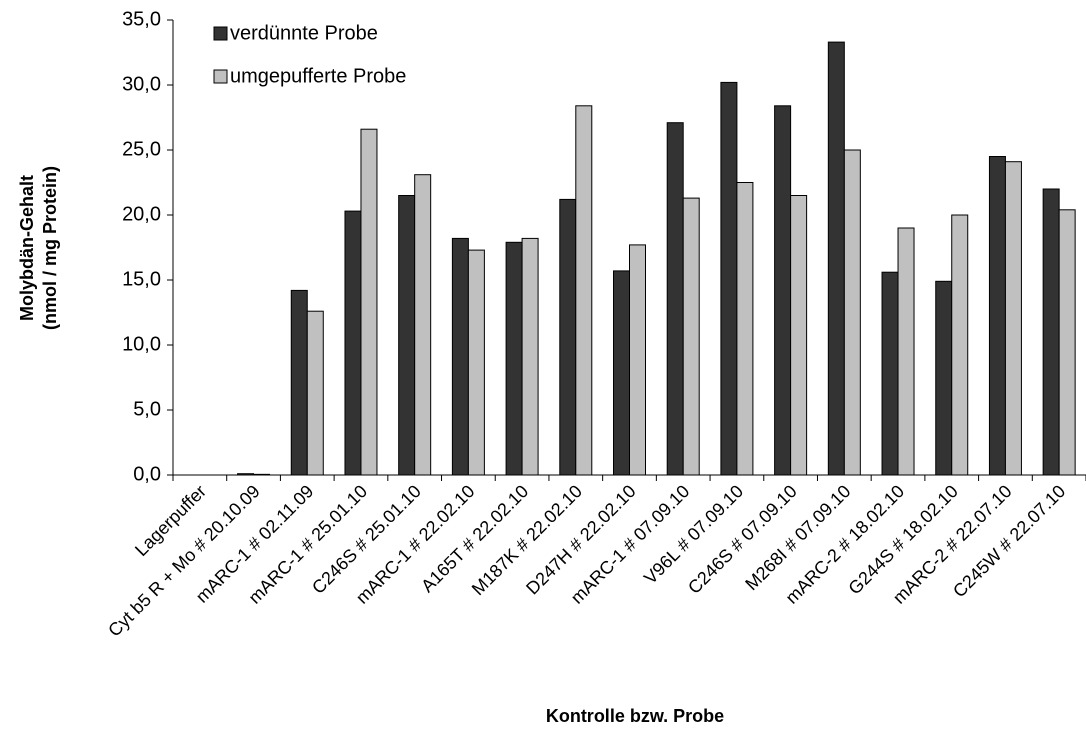 This screenshot has height=729, width=1086. What do you see at coordinates (141, 279) in the screenshot?
I see `y-tick-label: 15,0` at bounding box center [141, 279].